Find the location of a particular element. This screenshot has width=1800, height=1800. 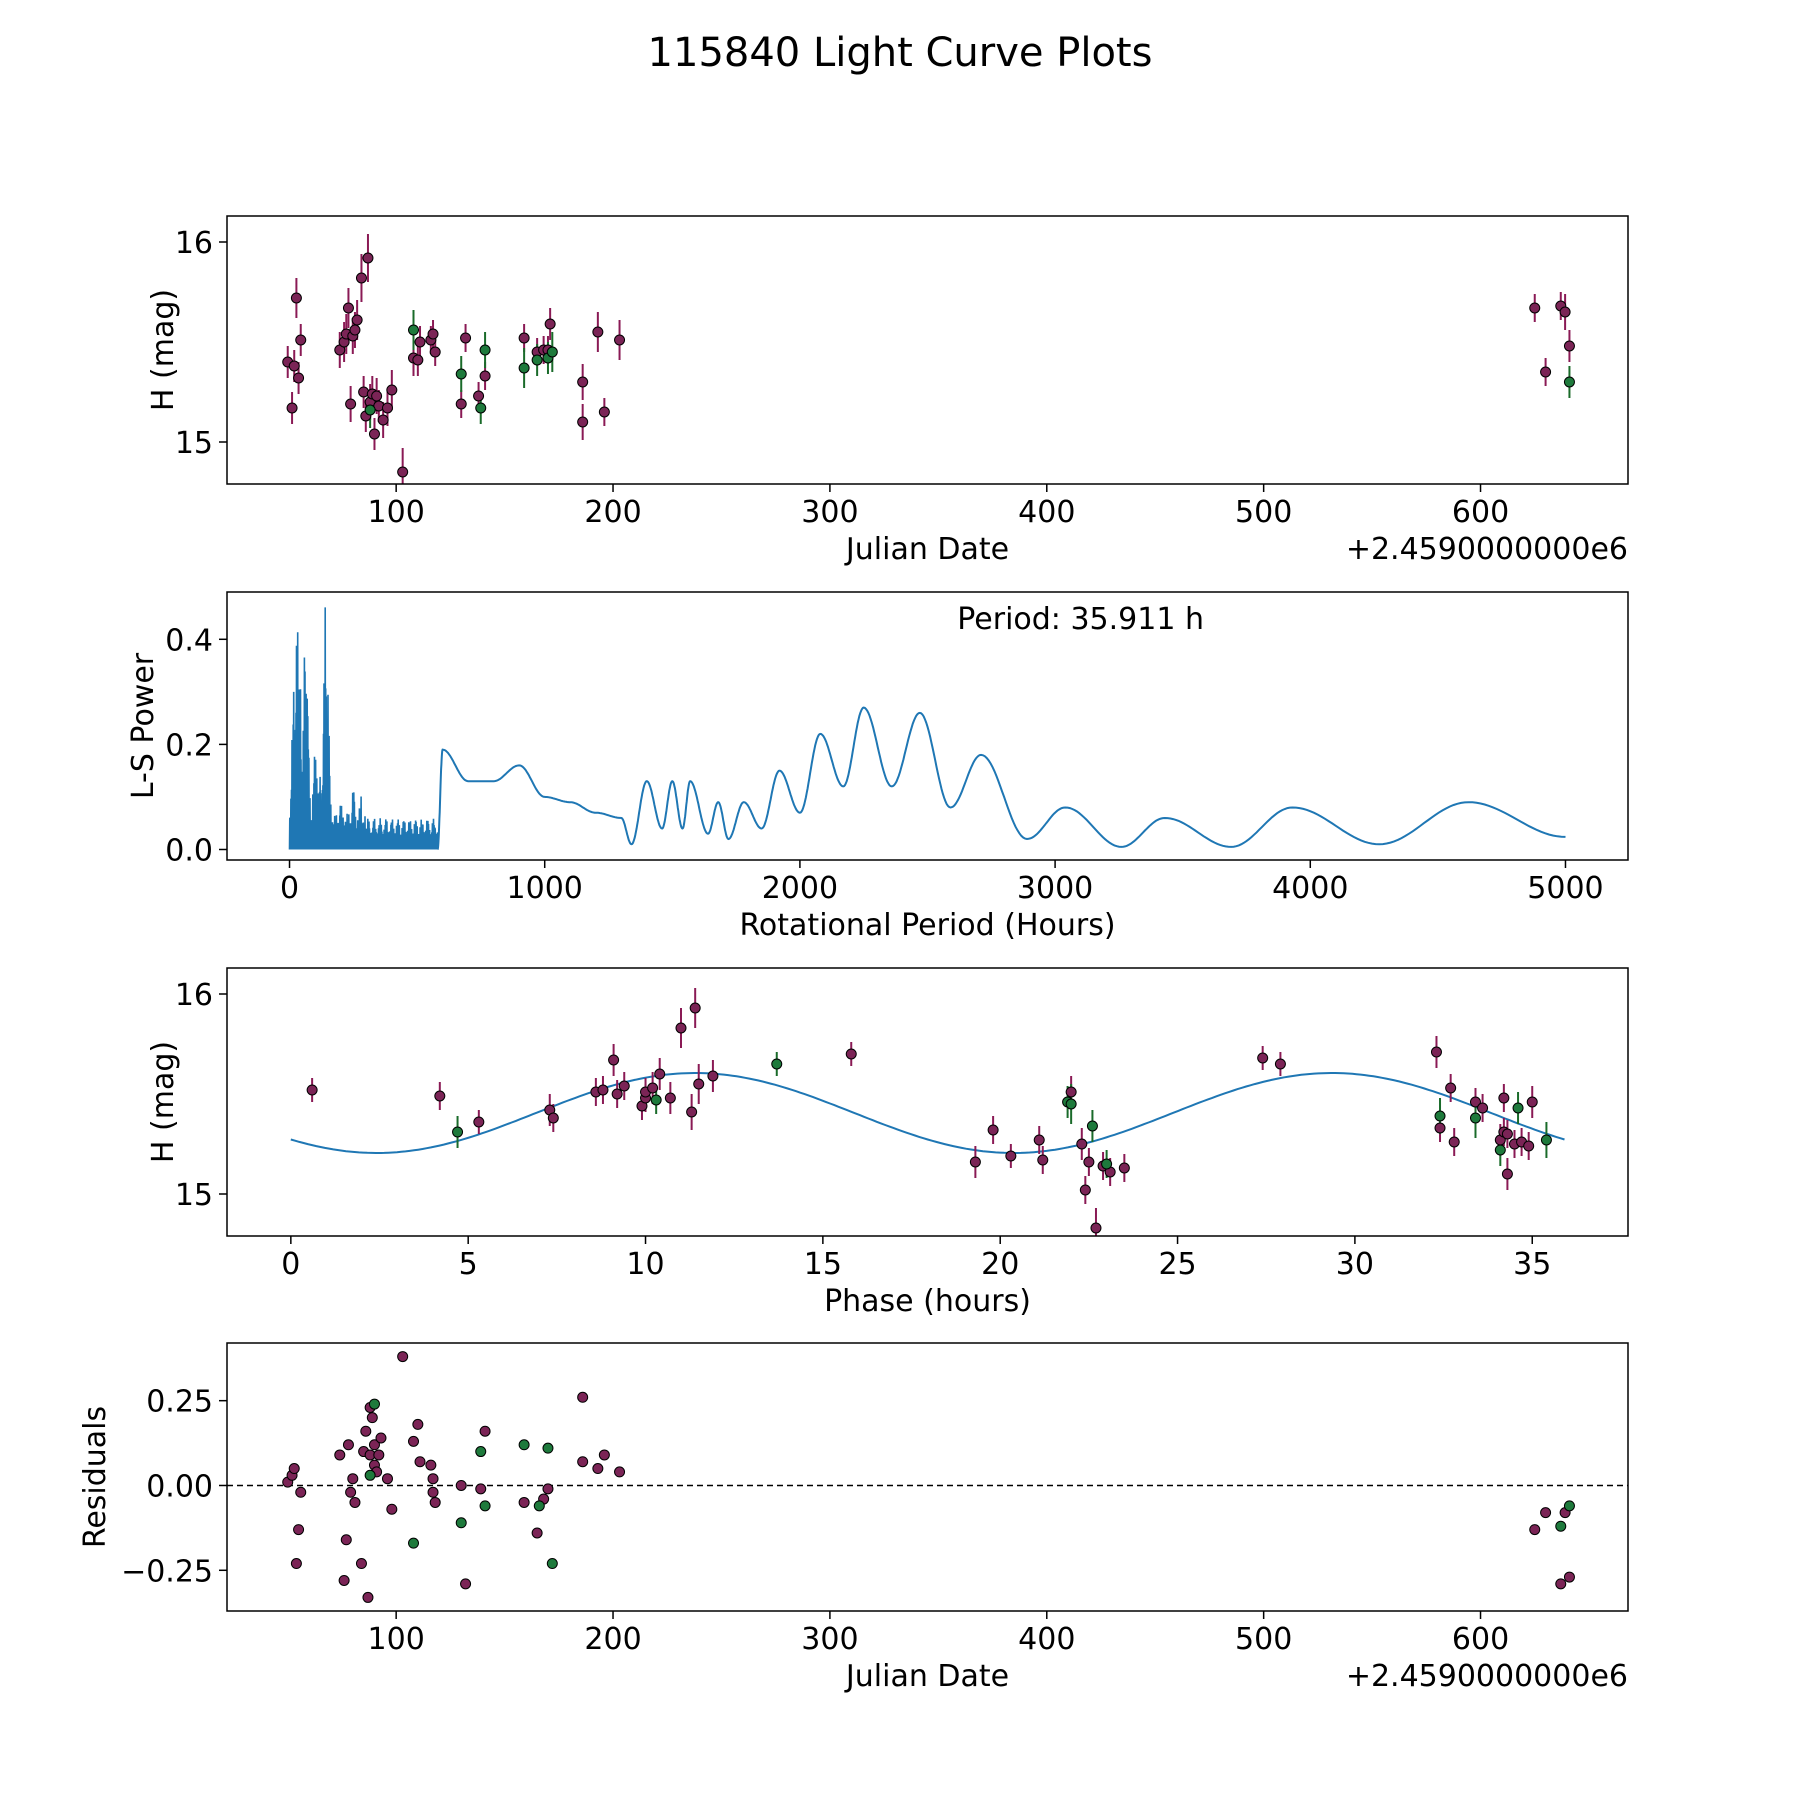

x-tick-label: 30 is located at coordinates (1355, 1264).